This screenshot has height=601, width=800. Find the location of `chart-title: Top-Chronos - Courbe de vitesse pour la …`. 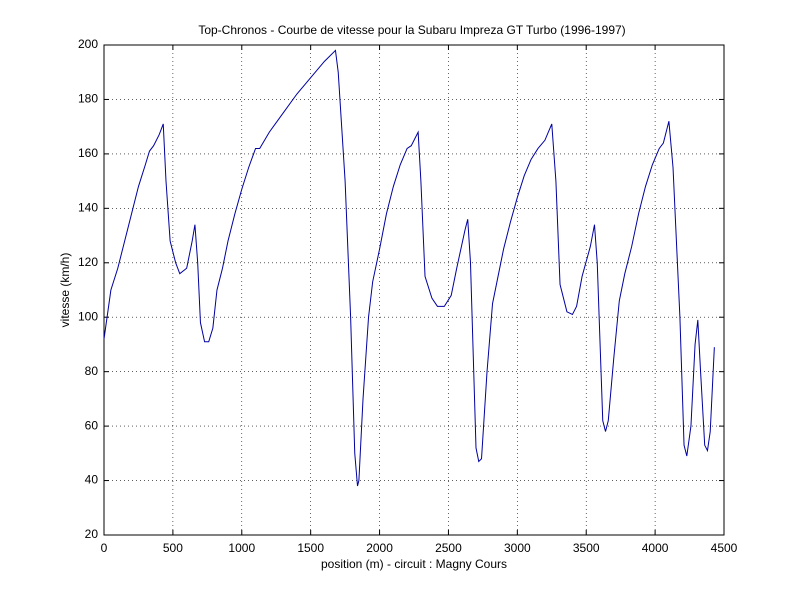

chart-title: Top-Chronos - Courbe de vitesse pour la … is located at coordinates (411, 30).